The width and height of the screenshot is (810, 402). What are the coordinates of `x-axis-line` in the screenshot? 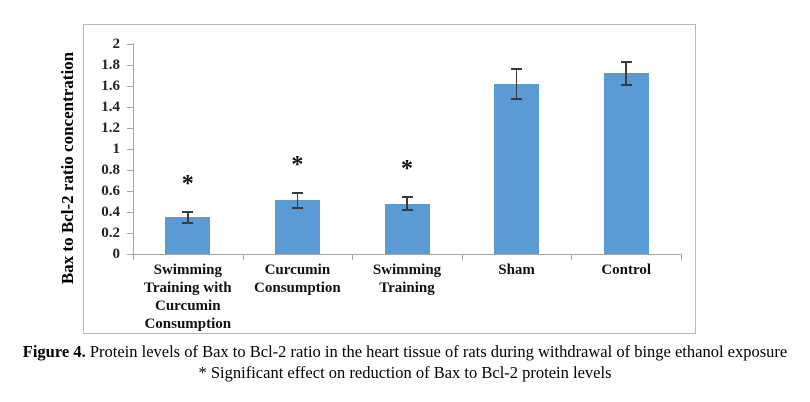 It's located at (407, 254).